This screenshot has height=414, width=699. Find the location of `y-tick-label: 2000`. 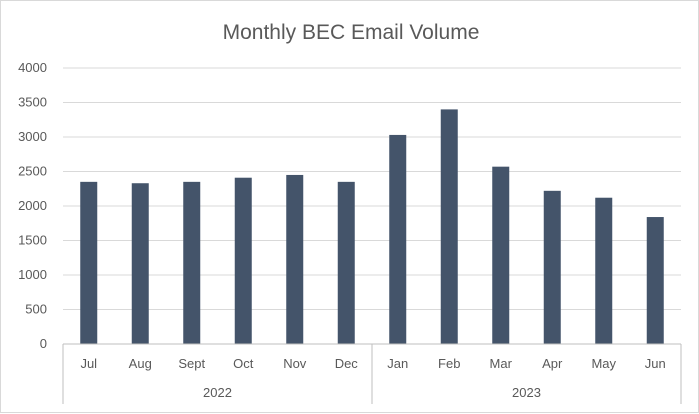

y-tick-label: 2000 is located at coordinates (32, 205).